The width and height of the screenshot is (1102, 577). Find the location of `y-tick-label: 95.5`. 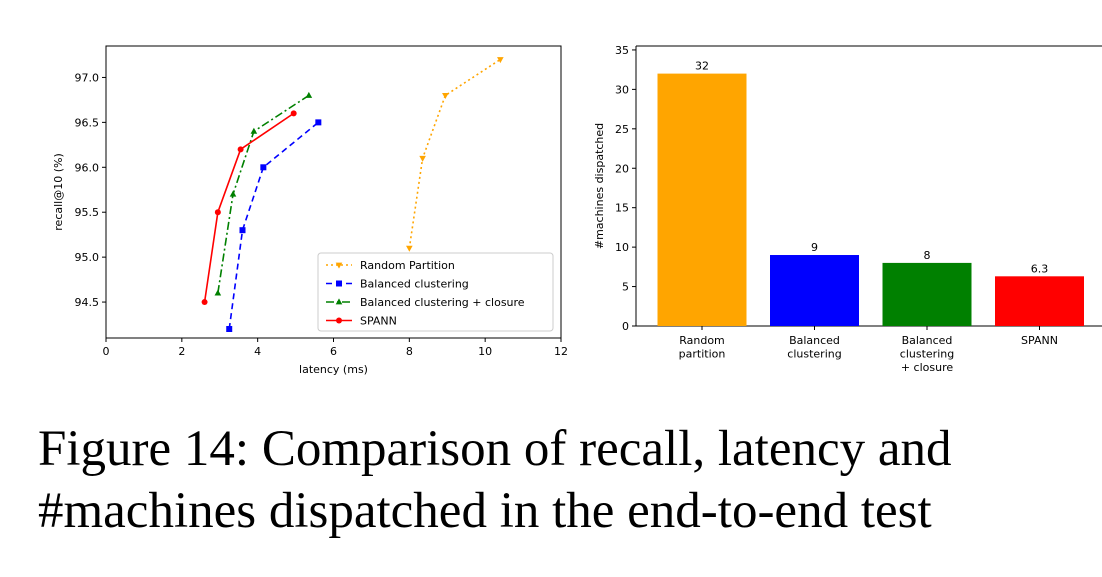

y-tick-label: 95.5 is located at coordinates (87, 212).